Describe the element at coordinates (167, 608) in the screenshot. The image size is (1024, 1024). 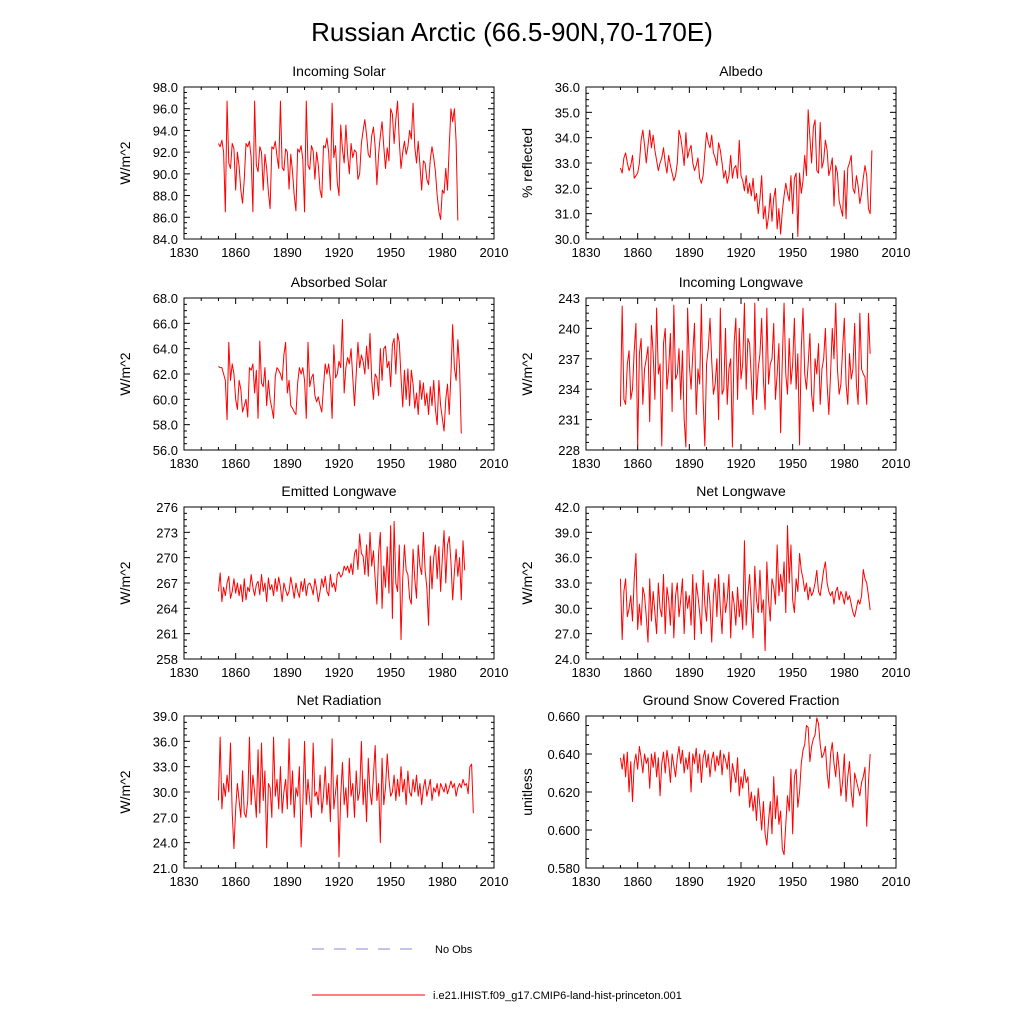
I see `y-tick-label: 264` at that location.